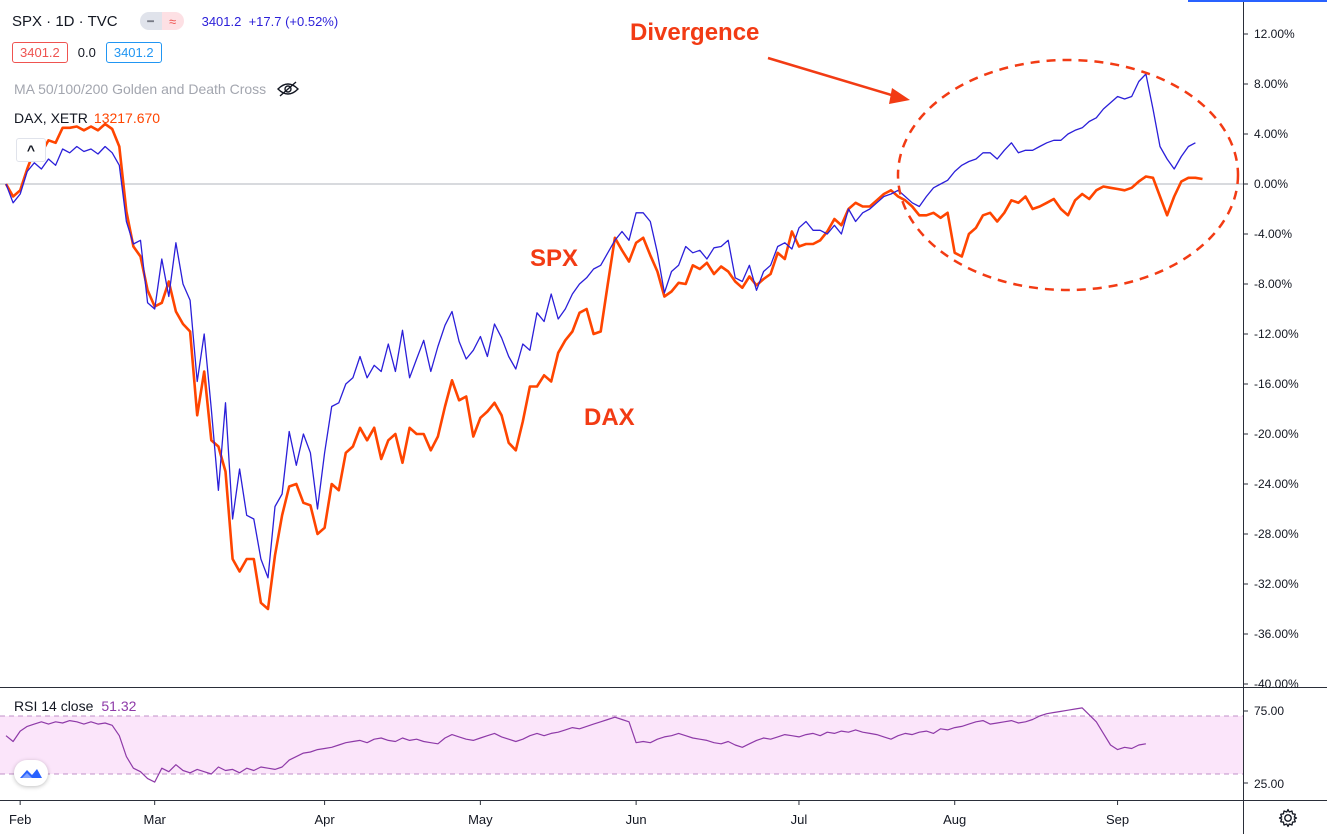  I want to click on x-axis-label: Sep, so click(1117, 819).